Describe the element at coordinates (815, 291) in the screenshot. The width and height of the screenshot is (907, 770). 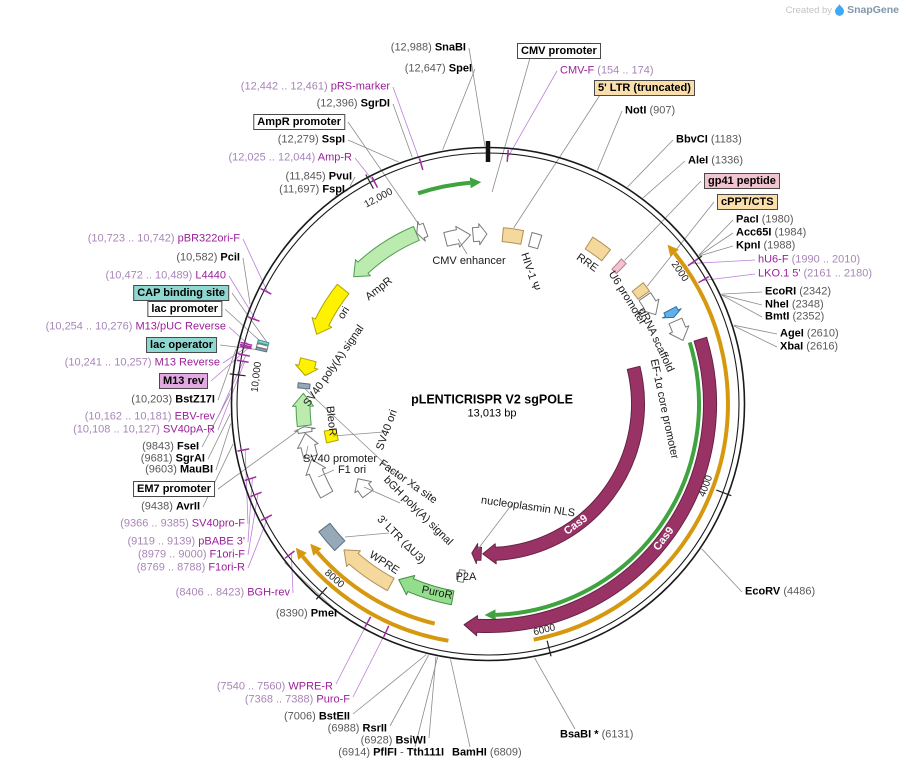
I see `callout-ecori-text: (2342)` at that location.